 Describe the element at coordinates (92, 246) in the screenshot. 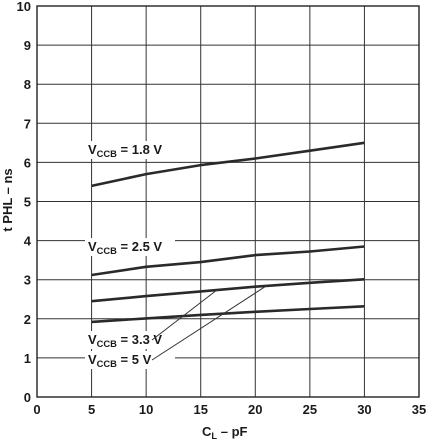

I see `series-label-1-main: V` at that location.